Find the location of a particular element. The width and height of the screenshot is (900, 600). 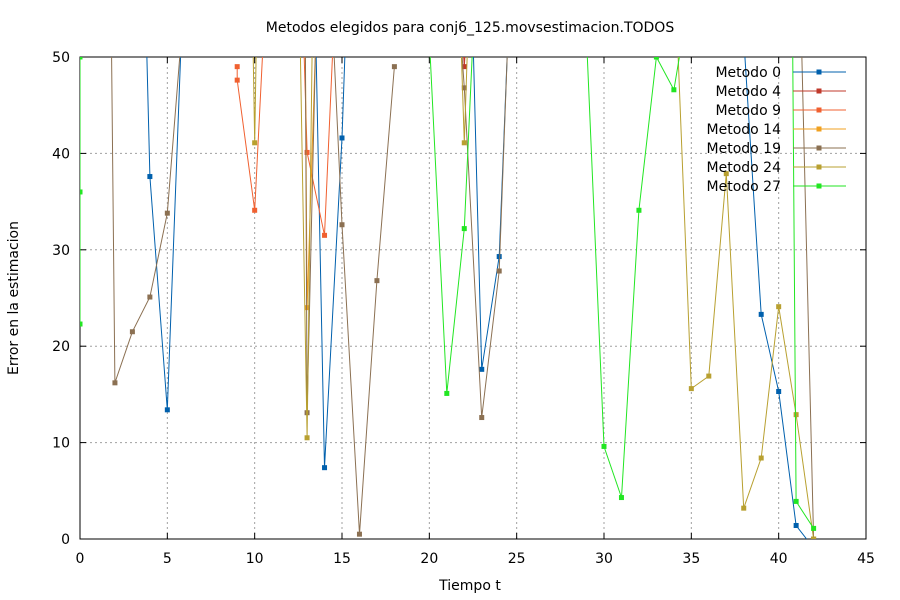

y-tick-label: 40 is located at coordinates (61, 154).